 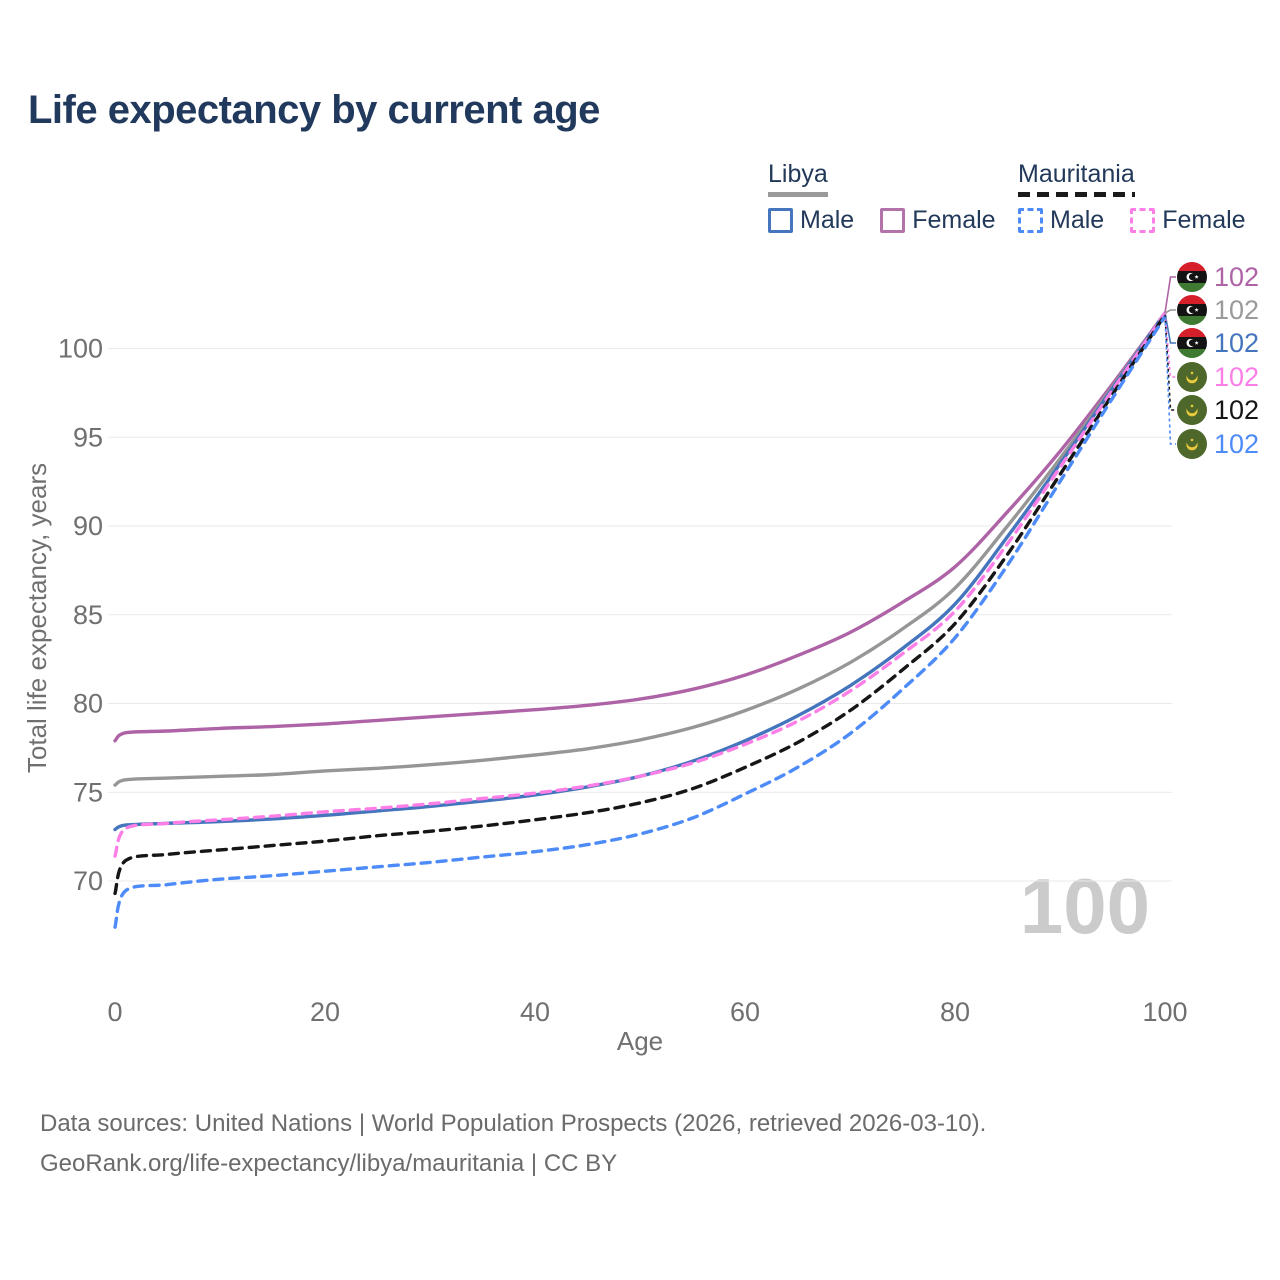 I want to click on y-axis-tick-label: 90, so click(x=88, y=526).